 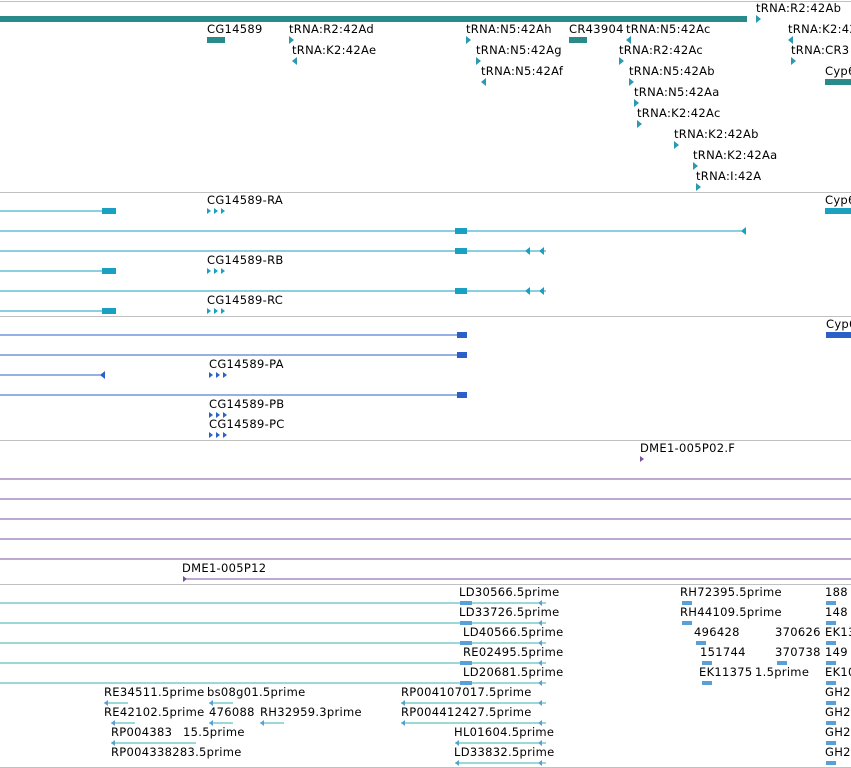 I want to click on est-label: RP004107017.5prime, so click(x=466, y=692).